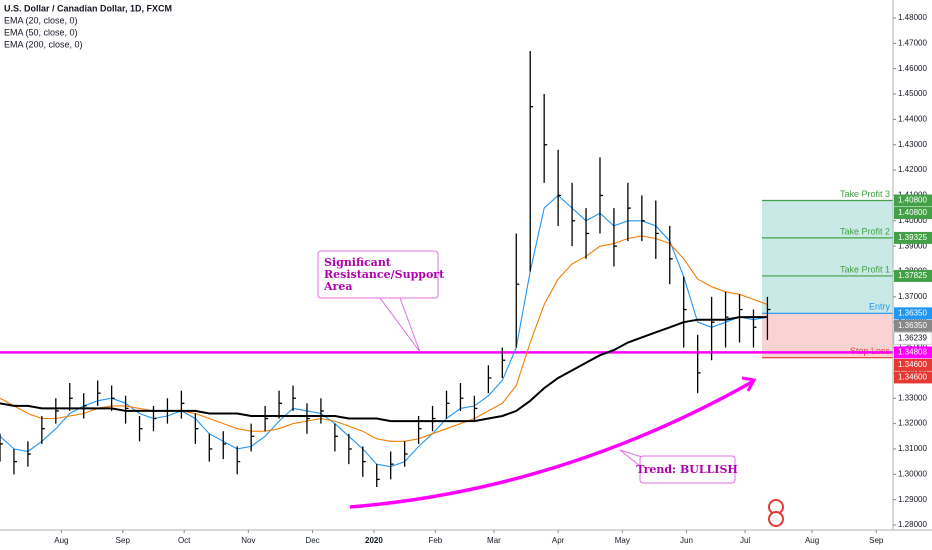 The image size is (932, 550). What do you see at coordinates (494, 540) in the screenshot?
I see `x-tick-label: Mar` at bounding box center [494, 540].